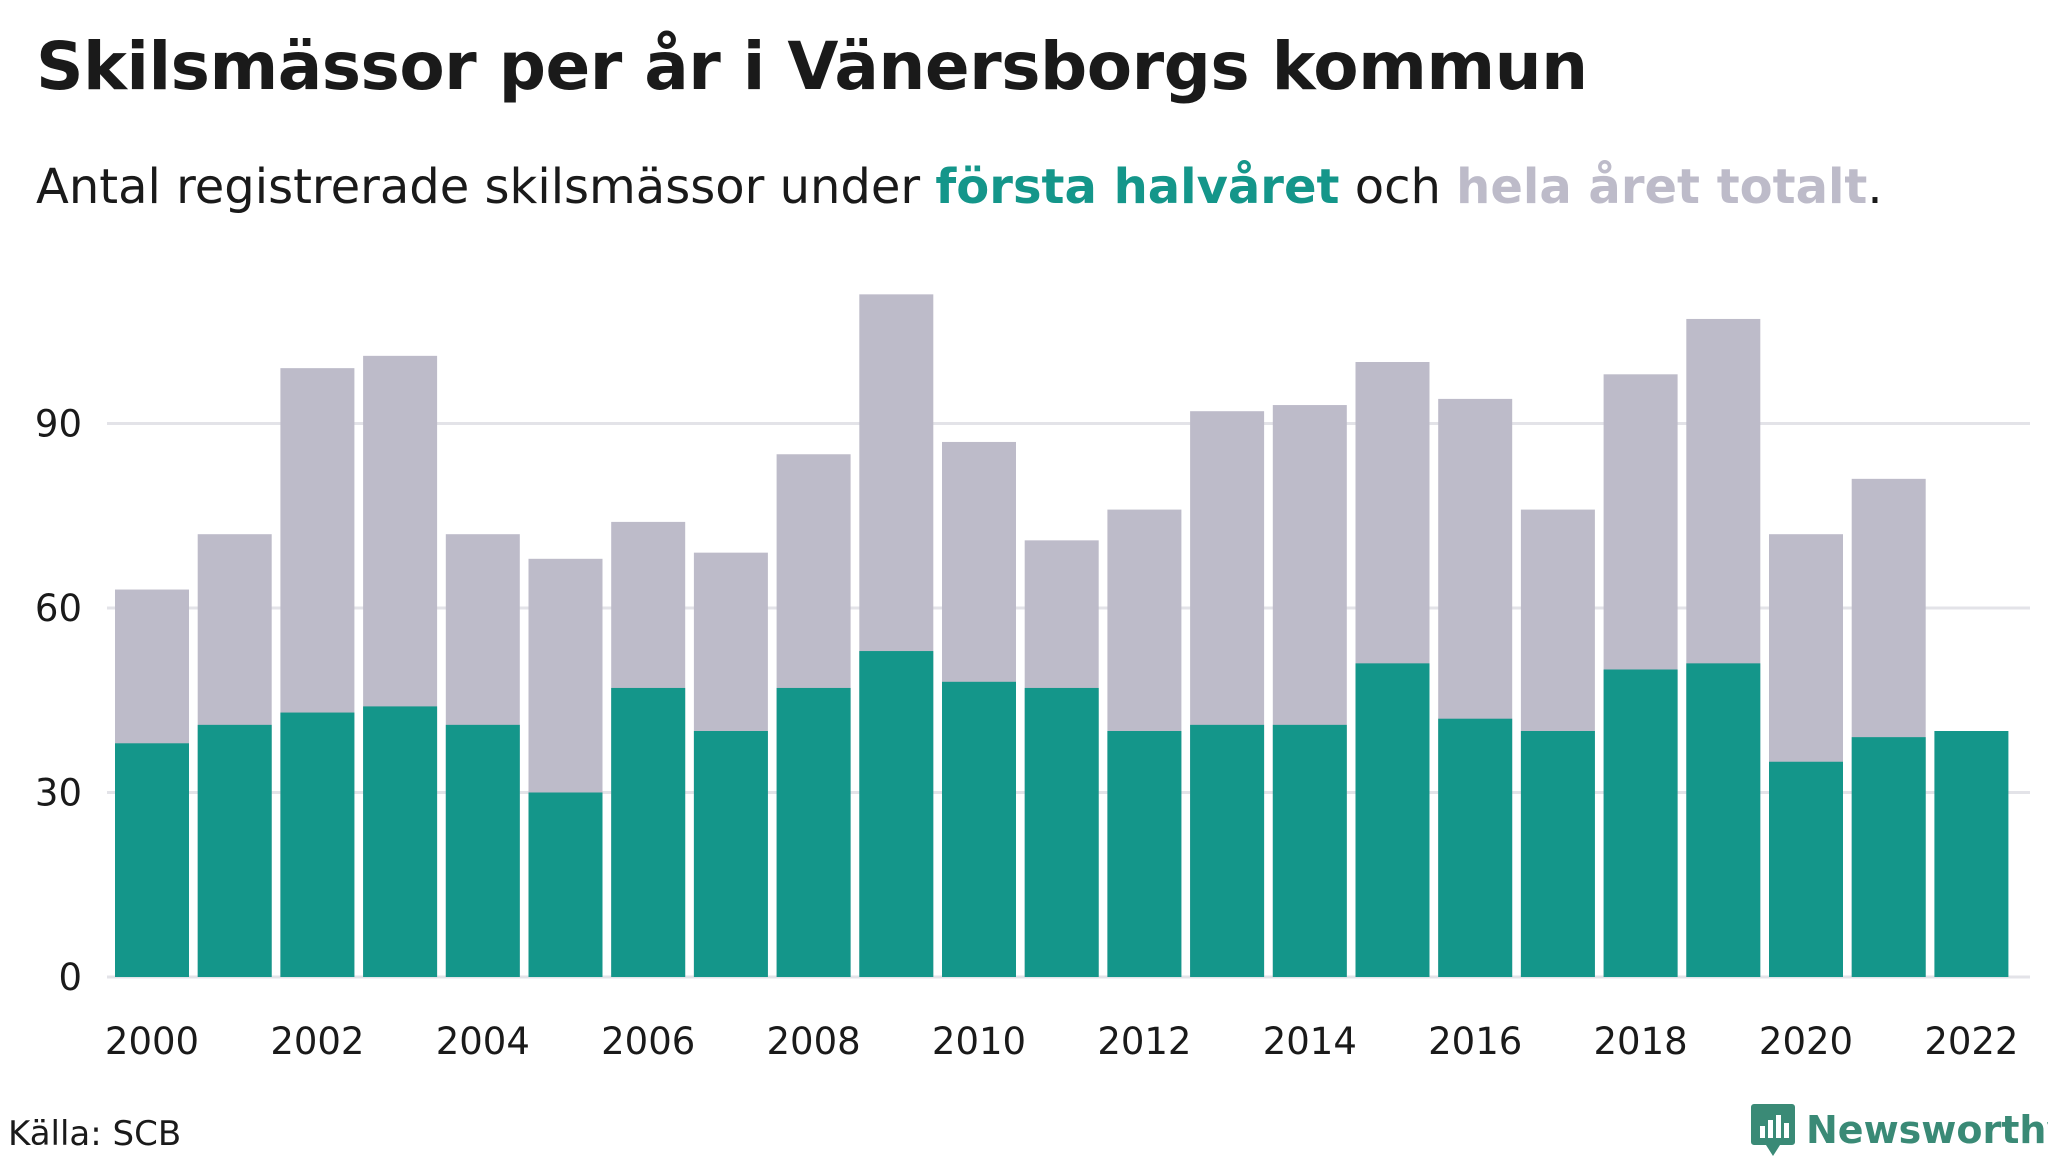  I want to click on subtitle-legend-full-year: hela året totalt, so click(1662, 187).